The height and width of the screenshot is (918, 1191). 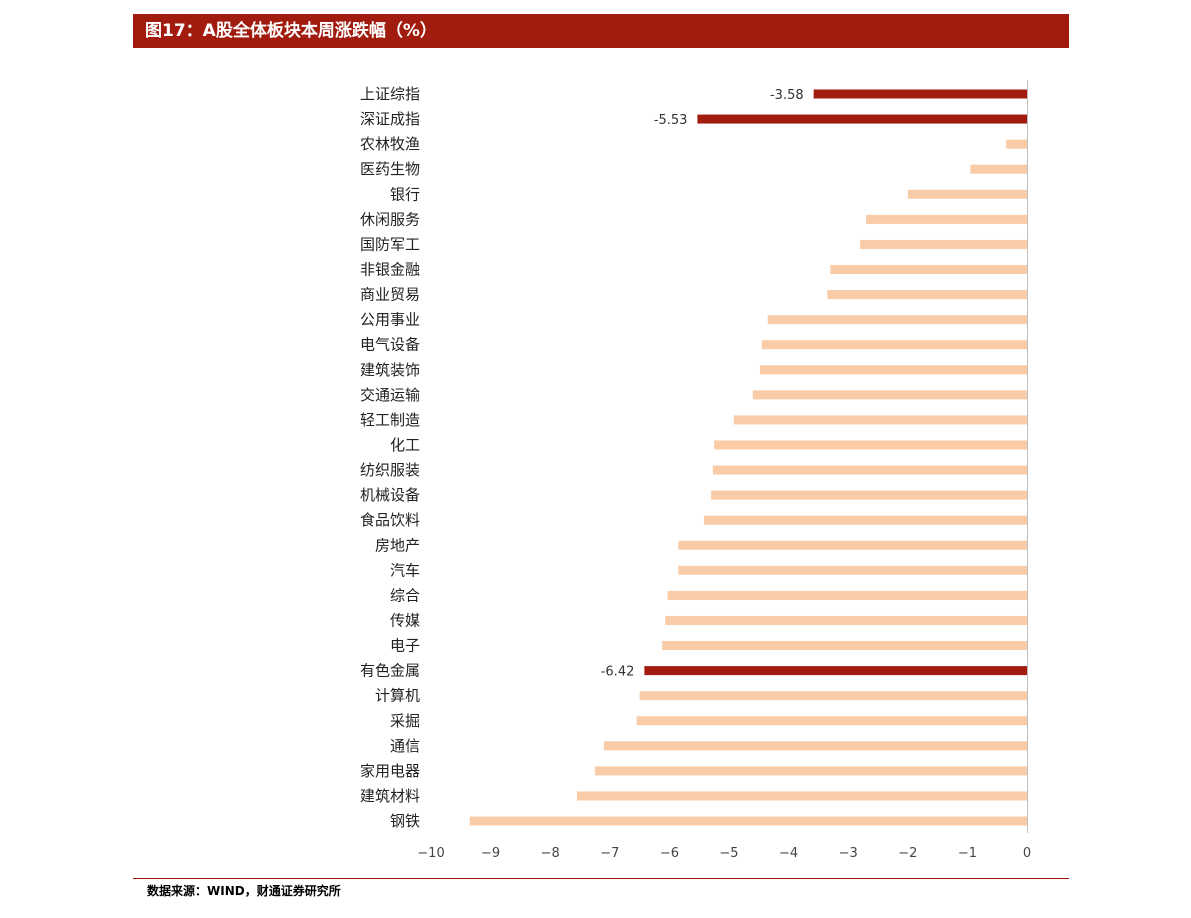 What do you see at coordinates (390, 219) in the screenshot?
I see `category-label: 休闲服务` at bounding box center [390, 219].